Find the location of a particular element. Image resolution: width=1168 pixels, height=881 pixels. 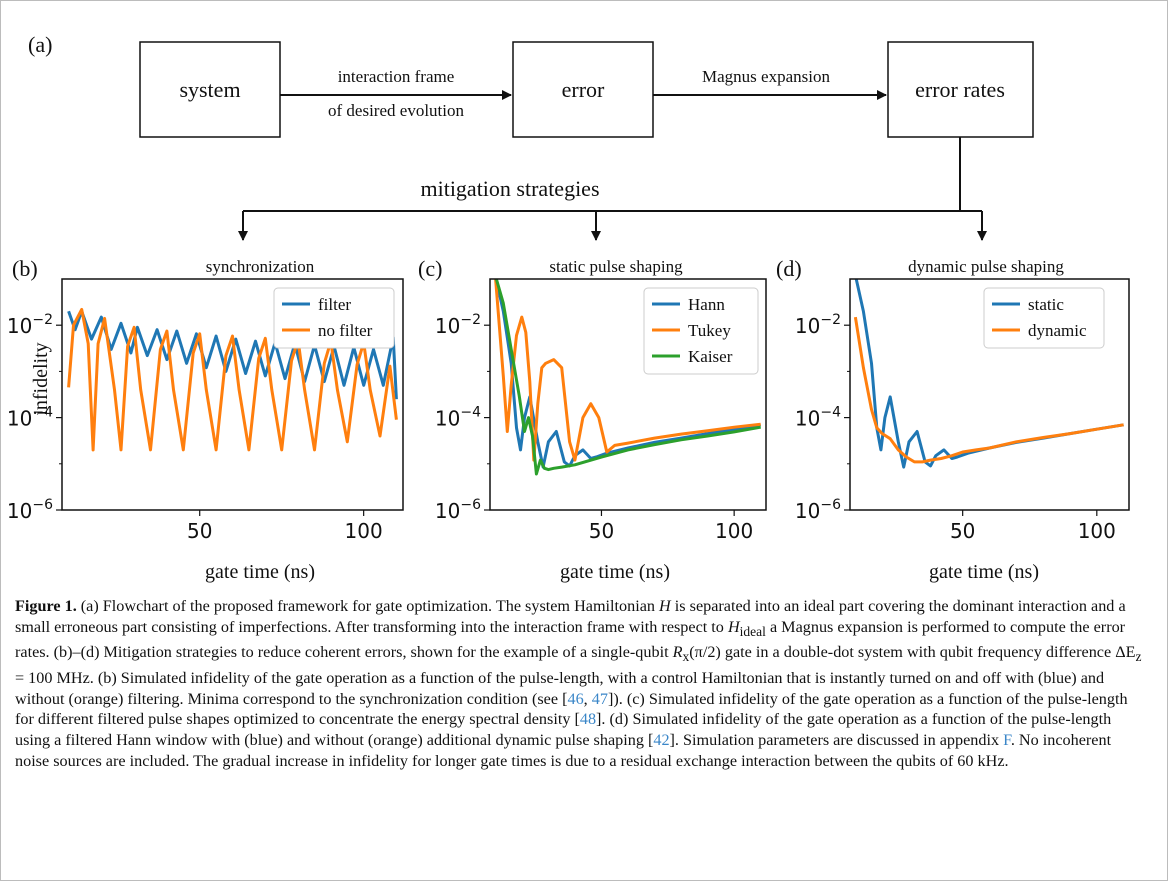

box-error-rates is located at coordinates (960, 89).